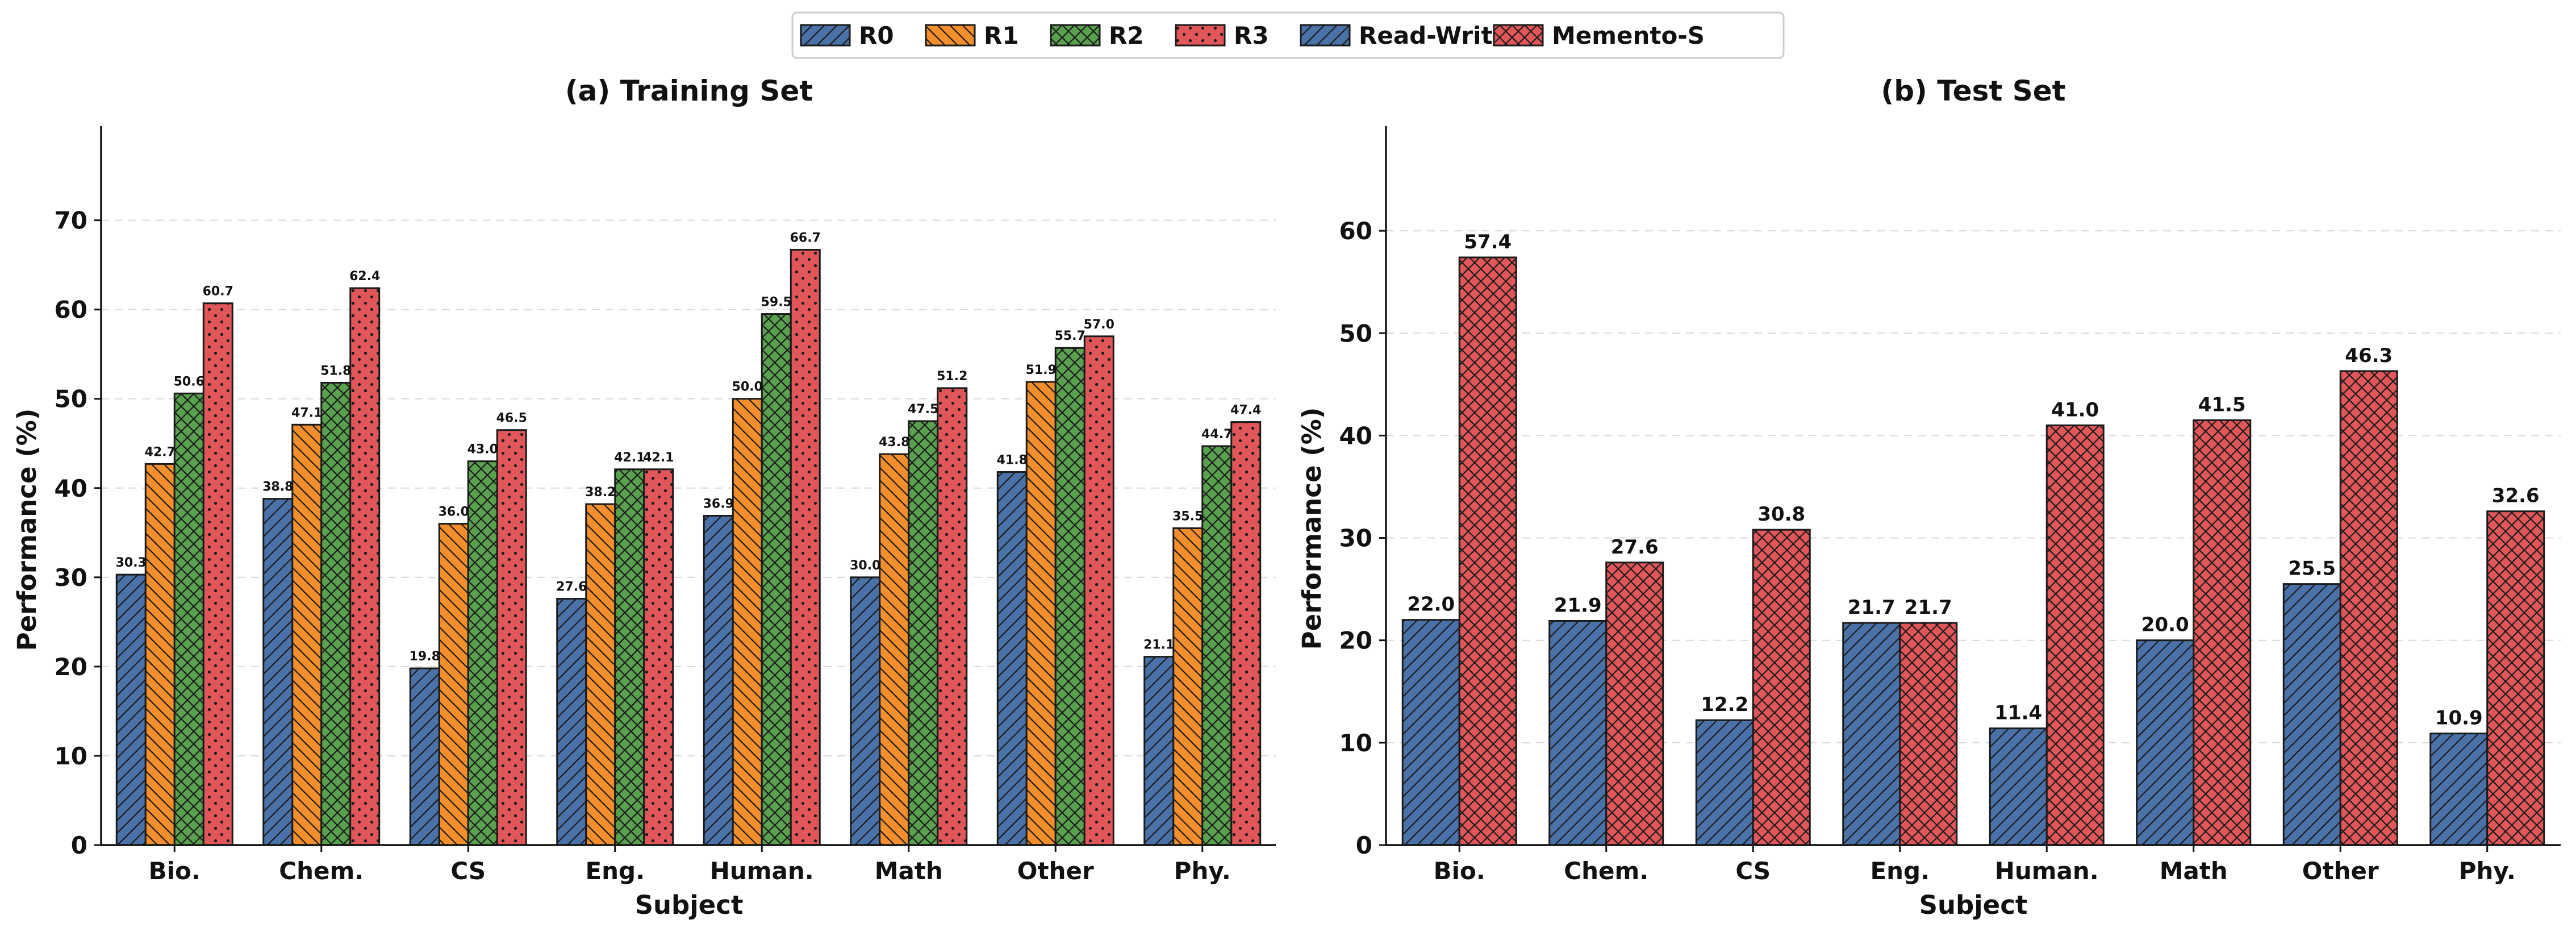 Image resolution: width=2576 pixels, height=936 pixels. Describe the element at coordinates (1973, 90) in the screenshot. I see `chart-title: (b) Test Set` at that location.